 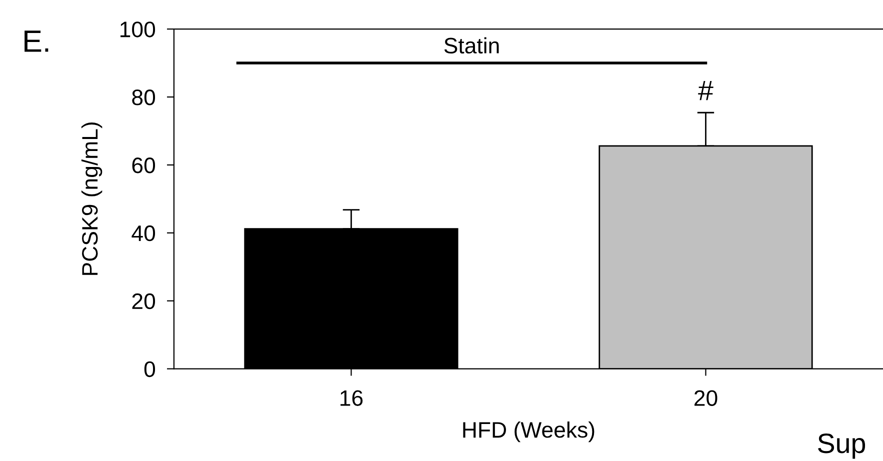 What do you see at coordinates (144, 165) in the screenshot?
I see `y-tick-label: 60` at bounding box center [144, 165].